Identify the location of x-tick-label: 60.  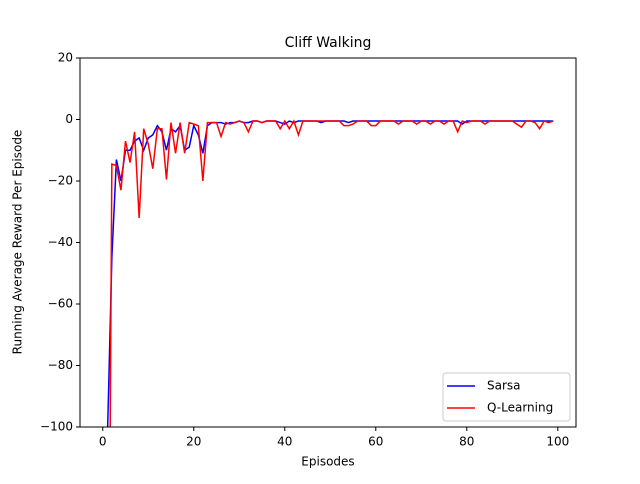
(375, 442).